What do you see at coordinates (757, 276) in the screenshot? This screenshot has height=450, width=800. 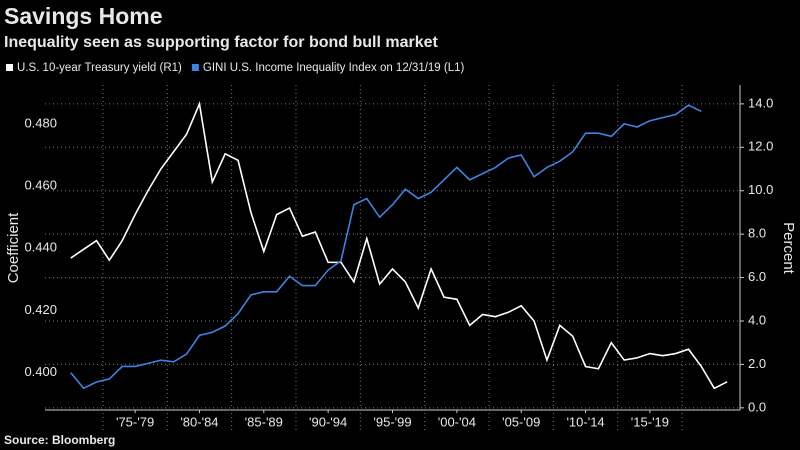 I see `y2-tick-label: 6.0` at bounding box center [757, 276].